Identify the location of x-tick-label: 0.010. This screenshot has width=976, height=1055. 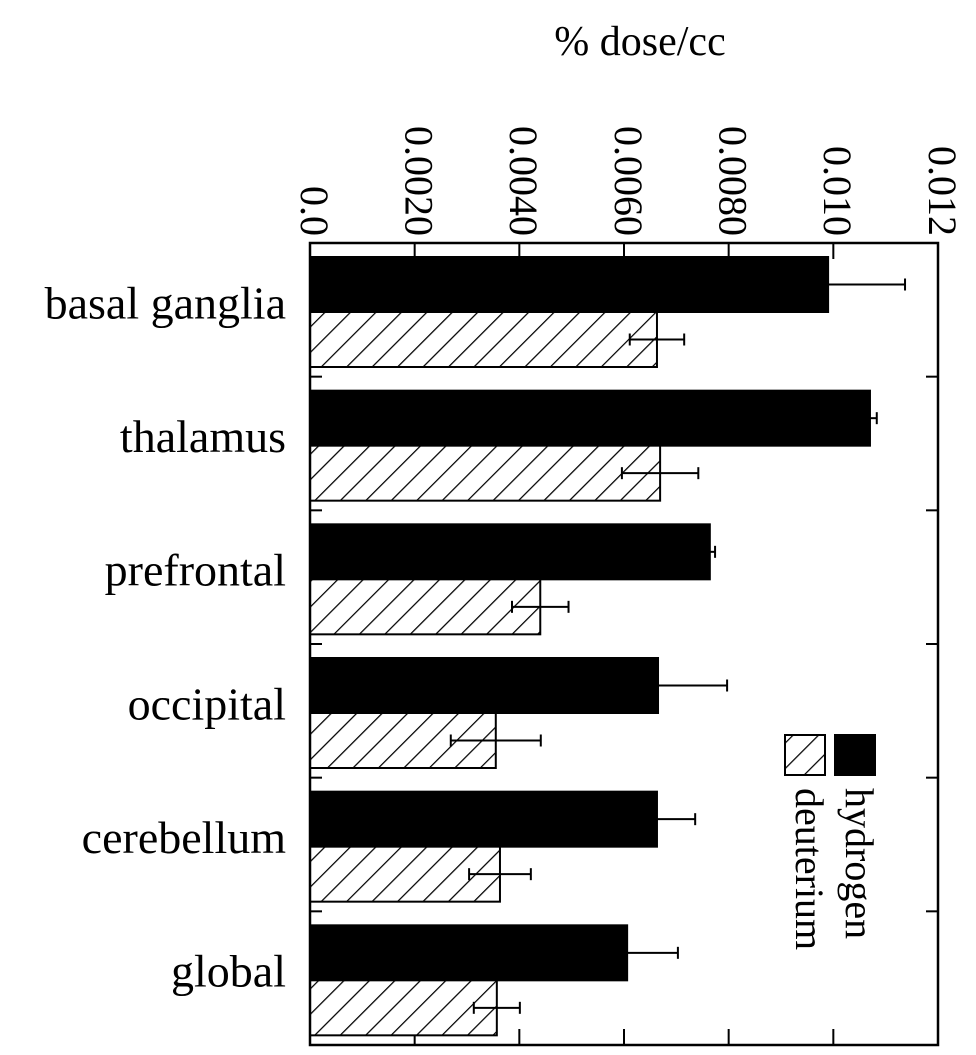
(837, 191).